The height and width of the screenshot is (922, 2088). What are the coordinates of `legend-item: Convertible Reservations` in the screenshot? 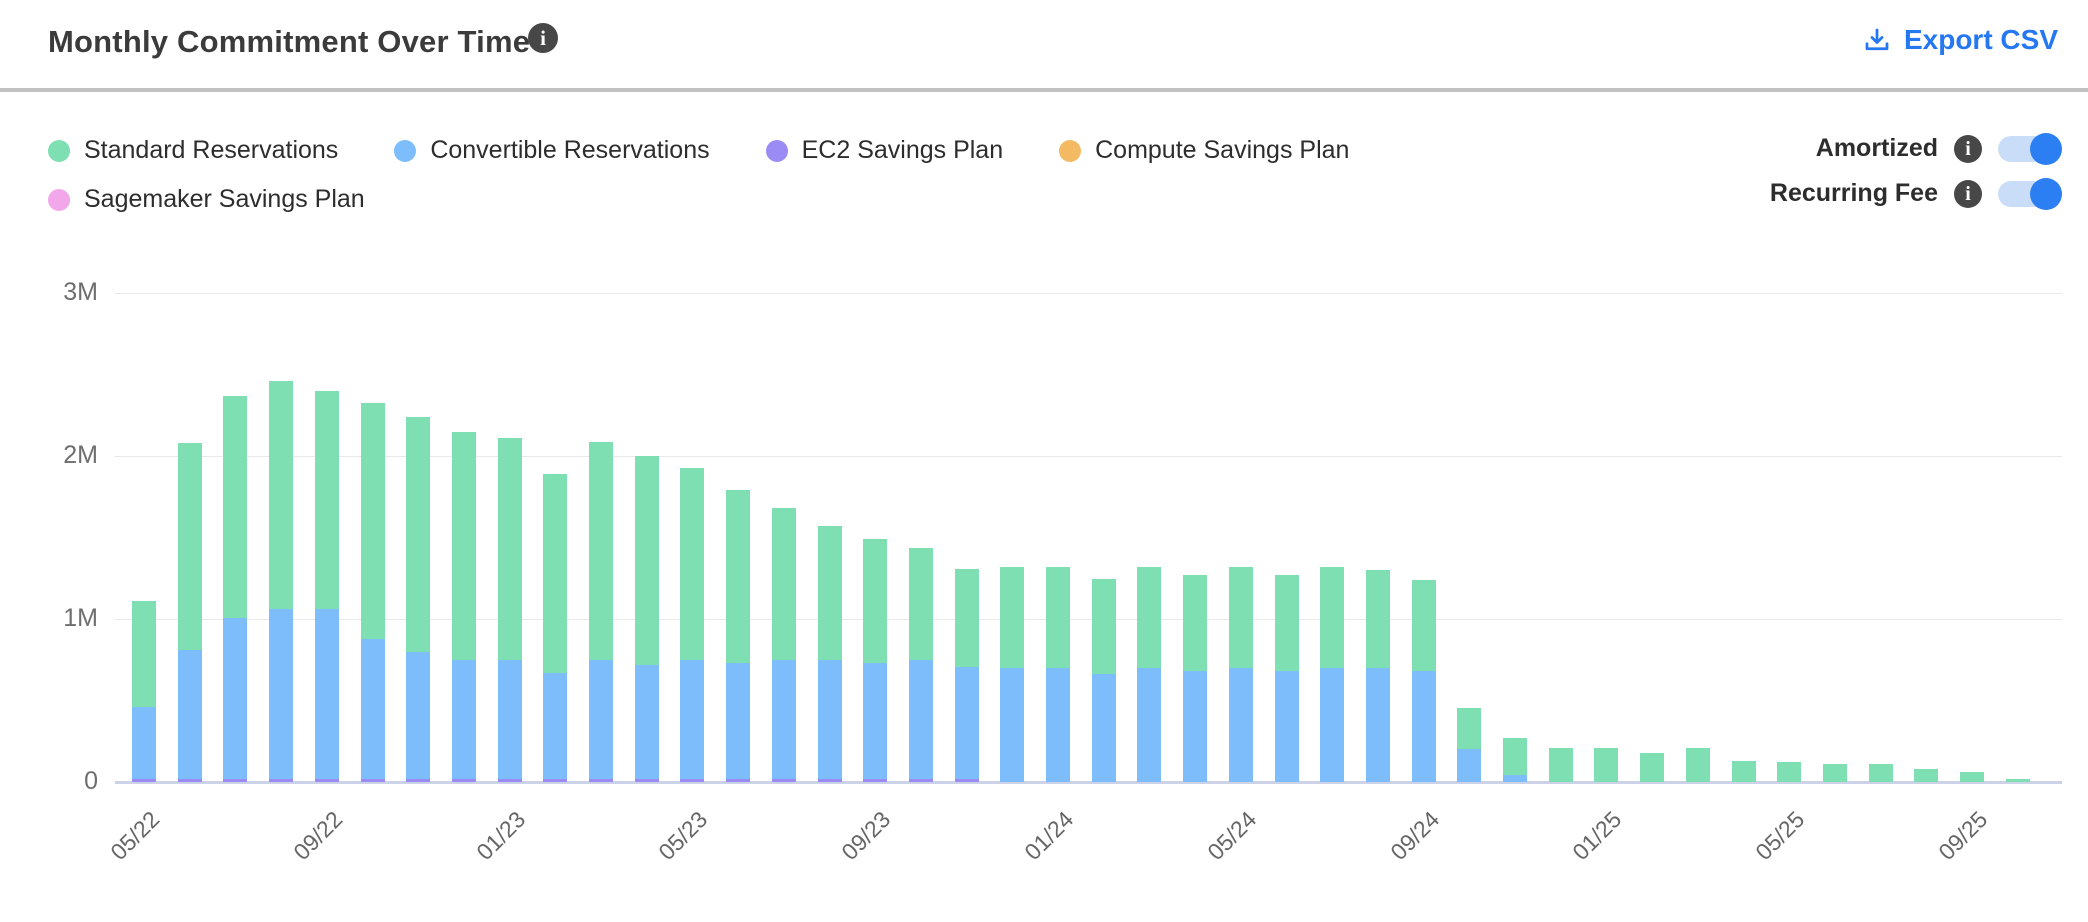 It's located at (552, 150).